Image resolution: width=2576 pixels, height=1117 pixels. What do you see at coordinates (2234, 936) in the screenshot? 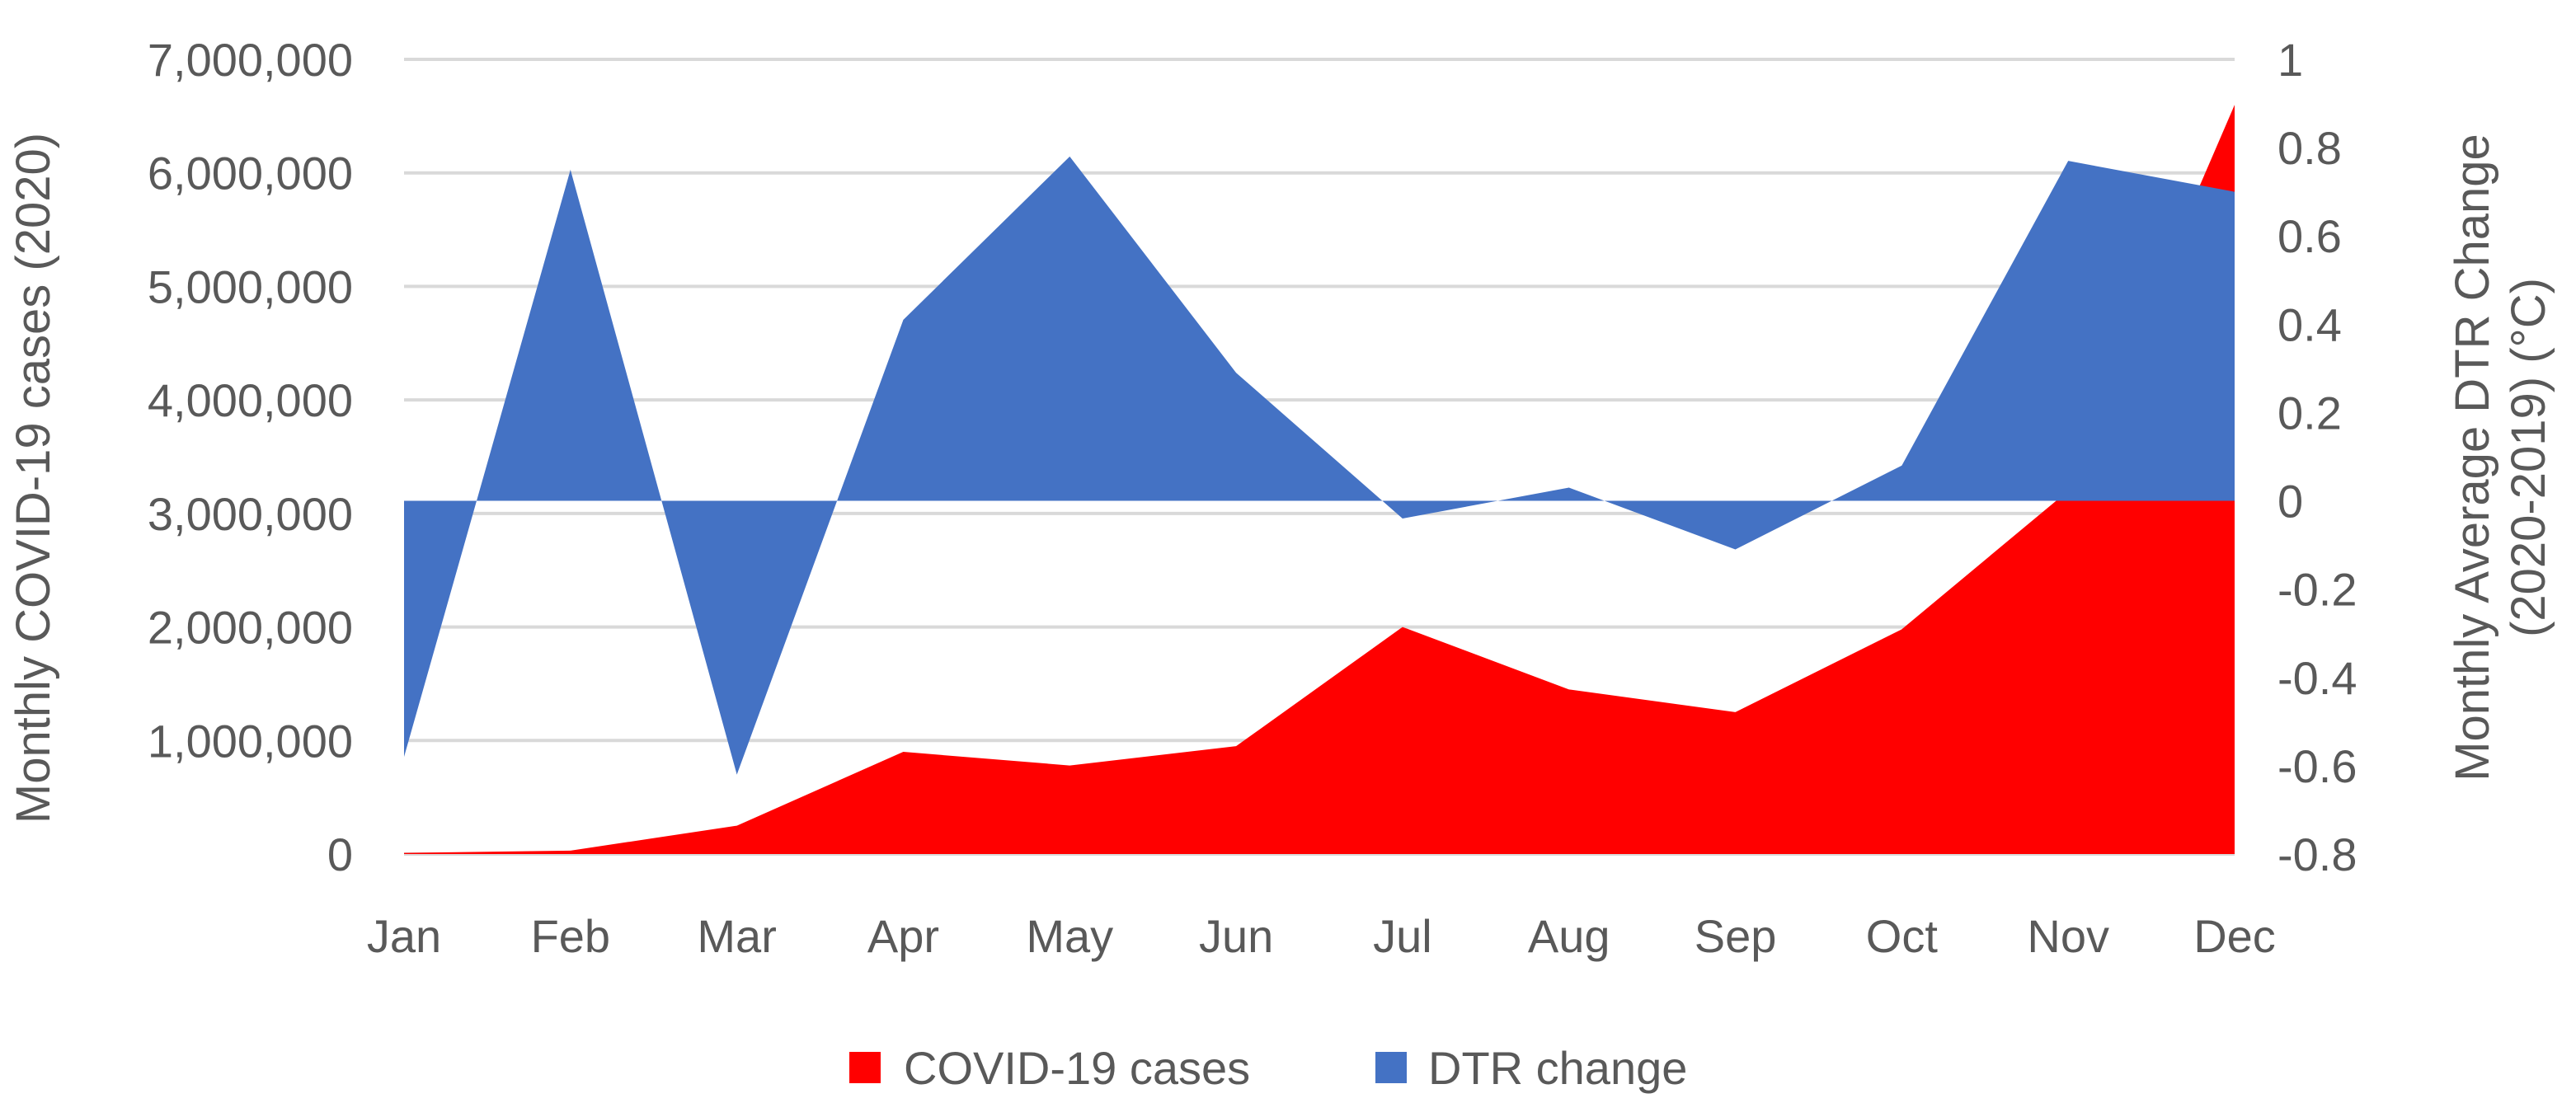
I see `x-tick-label: Dec` at bounding box center [2234, 936].